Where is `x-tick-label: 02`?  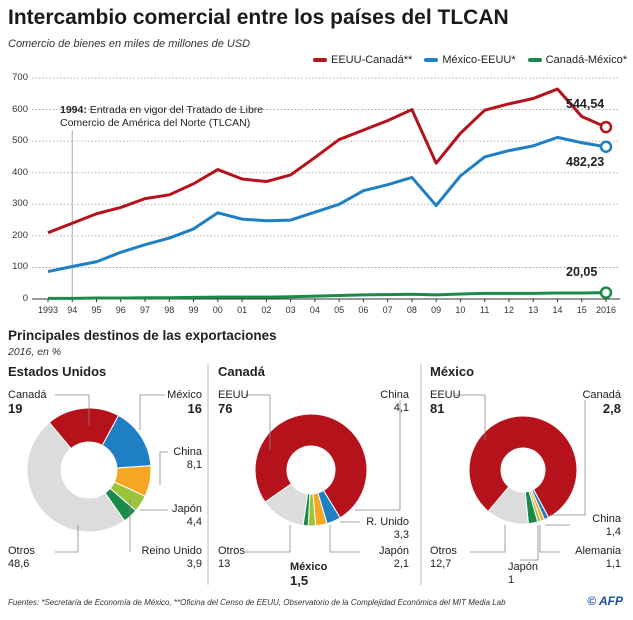 x-tick-label: 02 is located at coordinates (266, 310).